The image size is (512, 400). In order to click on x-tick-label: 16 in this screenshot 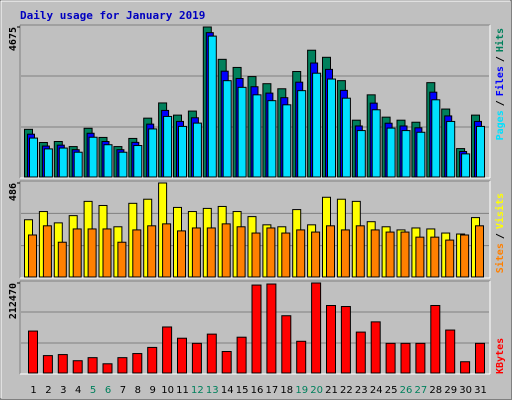, I will do `click(257, 390)`.